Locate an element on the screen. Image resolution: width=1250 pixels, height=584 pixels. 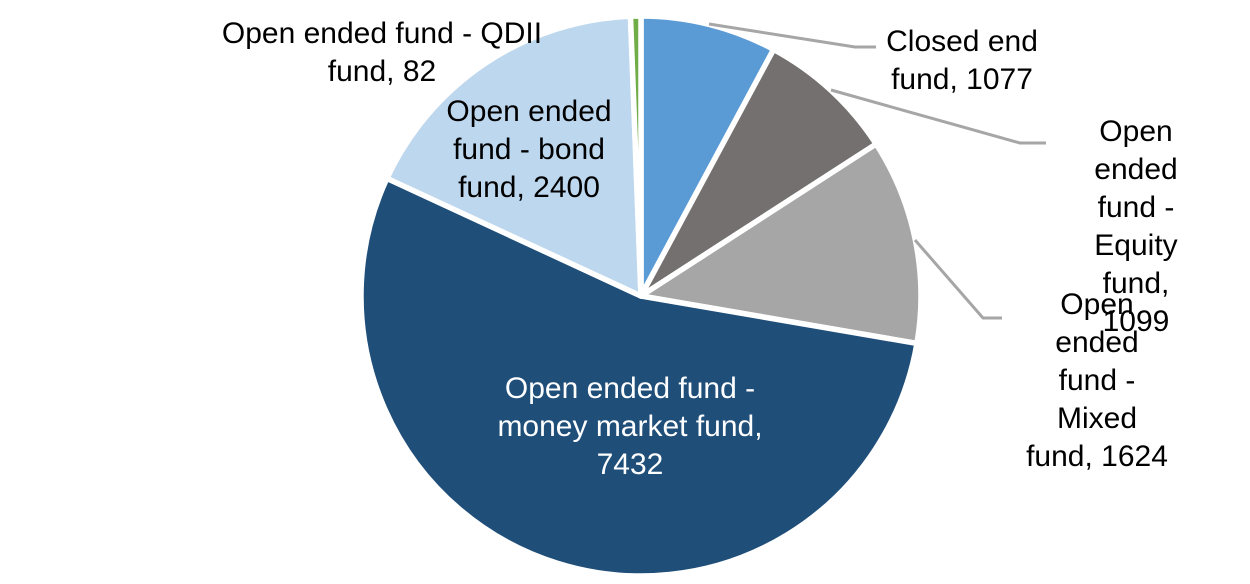
pie-slice-bond-fund is located at coordinates (514, 156).